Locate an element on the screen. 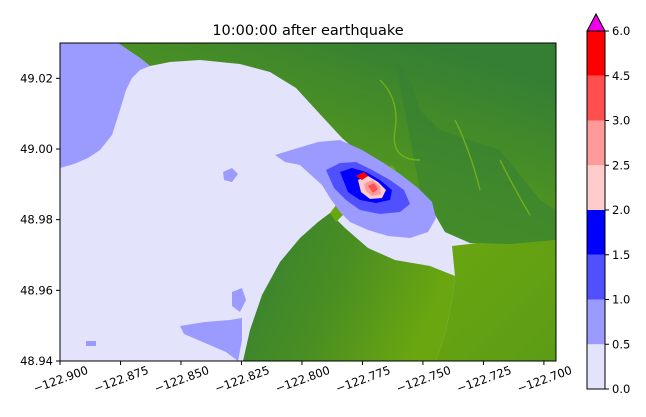 Image resolution: width=646 pixels, height=417 pixels. y-axis-ticks: 48.94 48.96 48.98 49.00 49.02 is located at coordinates (40, 219).